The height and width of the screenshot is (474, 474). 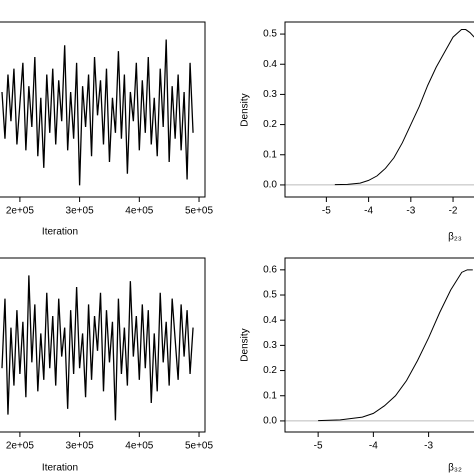 What do you see at coordinates (270, 269) in the screenshot?
I see `y-tick-label: 0.6` at bounding box center [270, 269].